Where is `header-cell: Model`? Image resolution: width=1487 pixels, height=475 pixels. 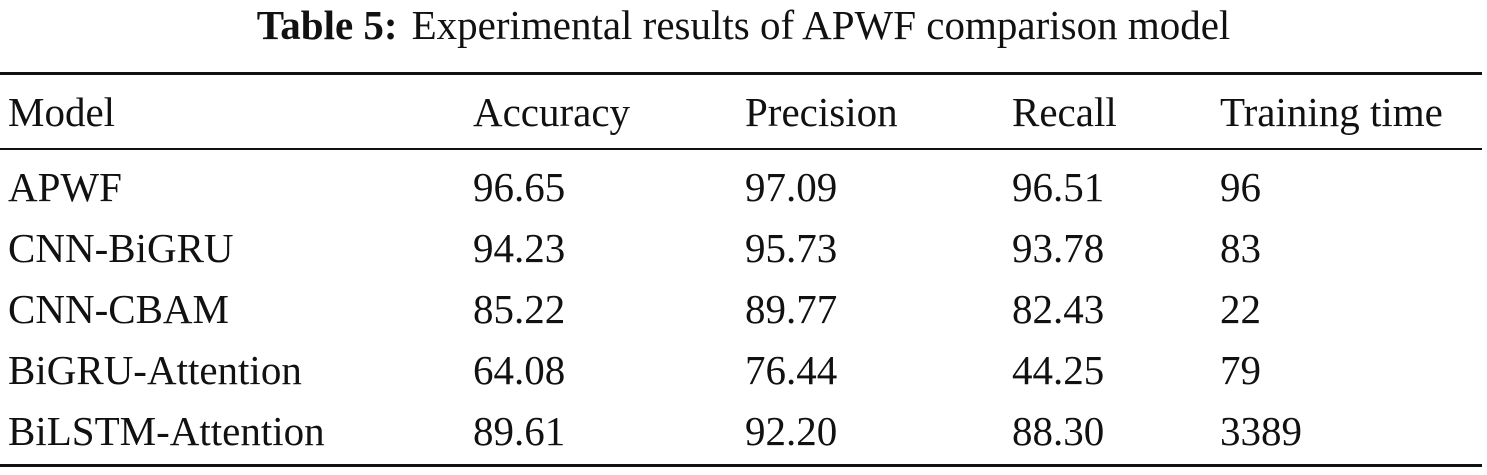 header-cell: Model is located at coordinates (62, 112).